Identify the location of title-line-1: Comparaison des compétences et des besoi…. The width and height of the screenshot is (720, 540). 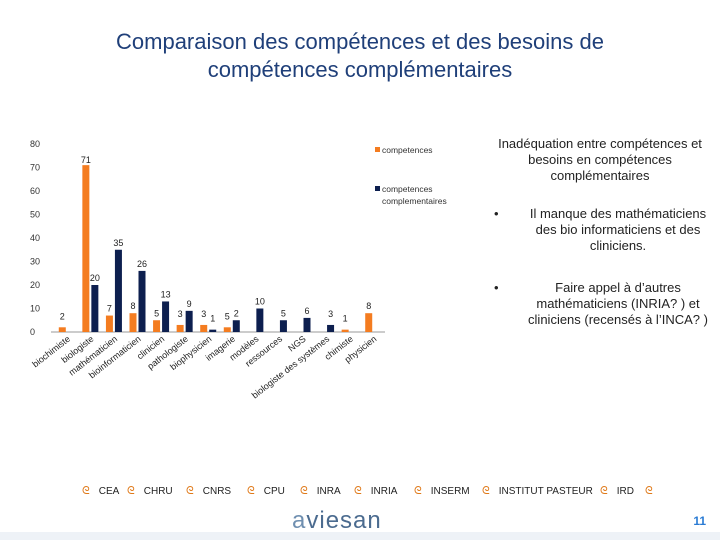
(360, 41).